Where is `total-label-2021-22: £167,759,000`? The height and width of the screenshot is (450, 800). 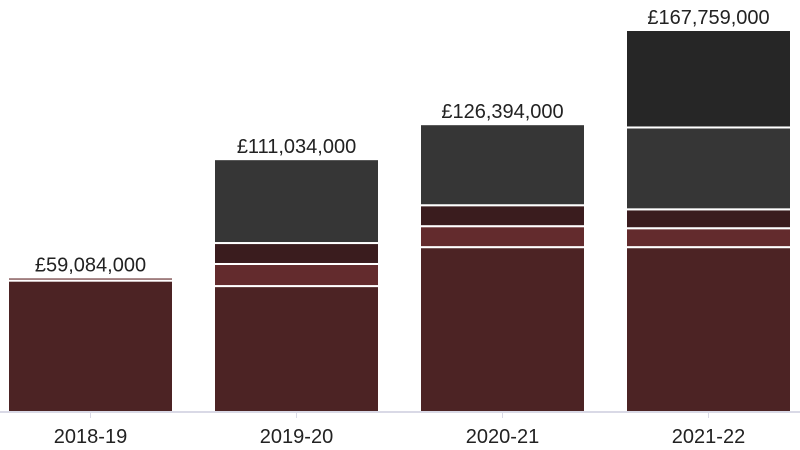
total-label-2021-22: £167,759,000 is located at coordinates (708, 18).